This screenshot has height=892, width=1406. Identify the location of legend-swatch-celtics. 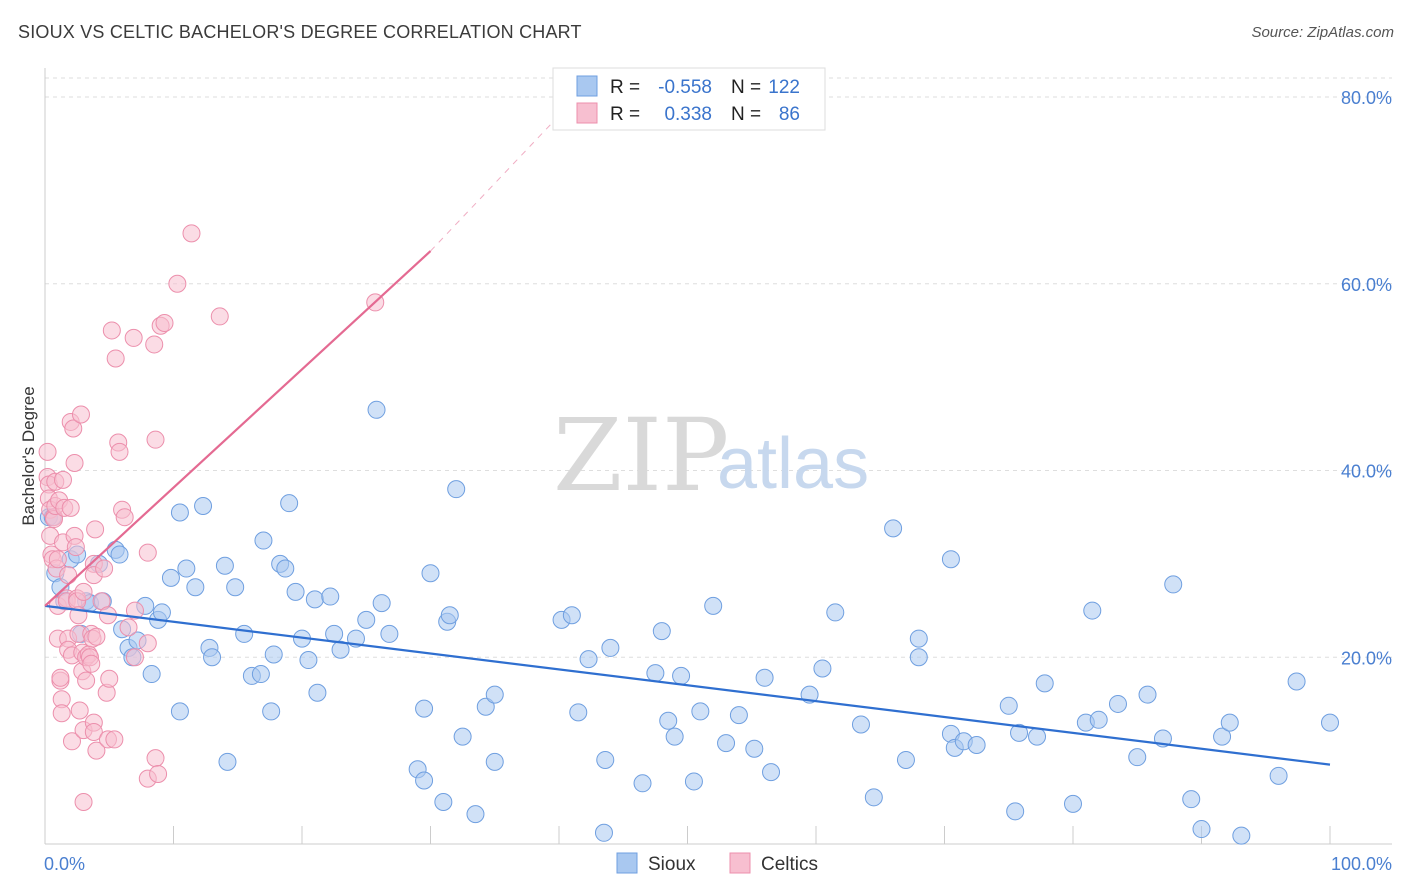
(587, 113).